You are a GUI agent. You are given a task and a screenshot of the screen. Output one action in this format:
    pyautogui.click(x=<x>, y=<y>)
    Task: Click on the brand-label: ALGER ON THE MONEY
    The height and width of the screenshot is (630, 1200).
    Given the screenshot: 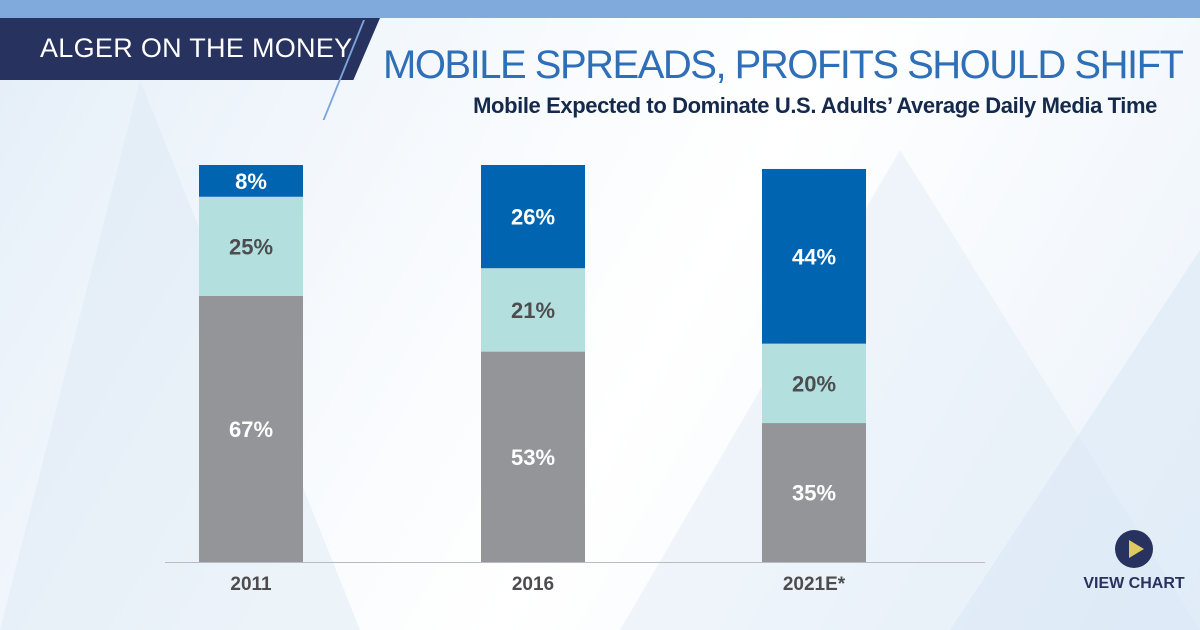 What is the action you would take?
    pyautogui.click(x=196, y=48)
    